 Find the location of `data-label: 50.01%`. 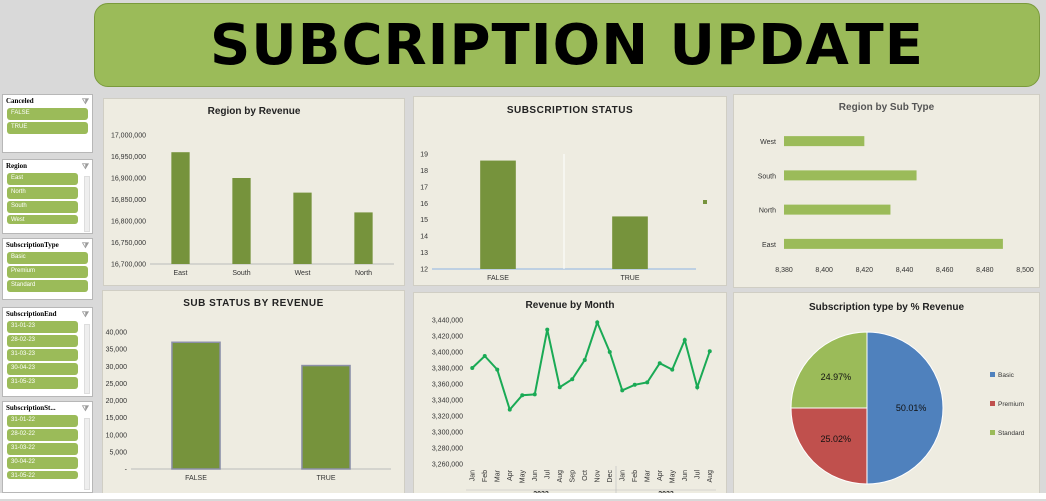

data-label: 50.01% is located at coordinates (911, 408).